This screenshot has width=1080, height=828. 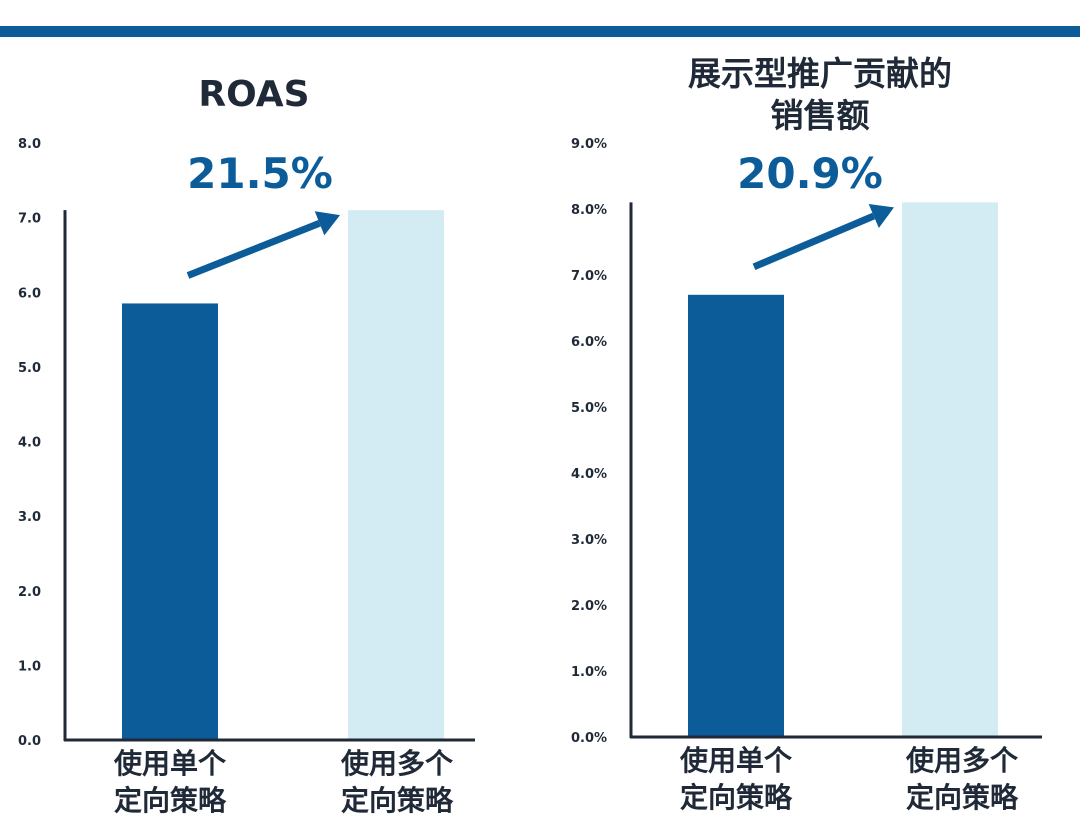 What do you see at coordinates (589, 540) in the screenshot?
I see `y-tick-label: 3.0%` at bounding box center [589, 540].